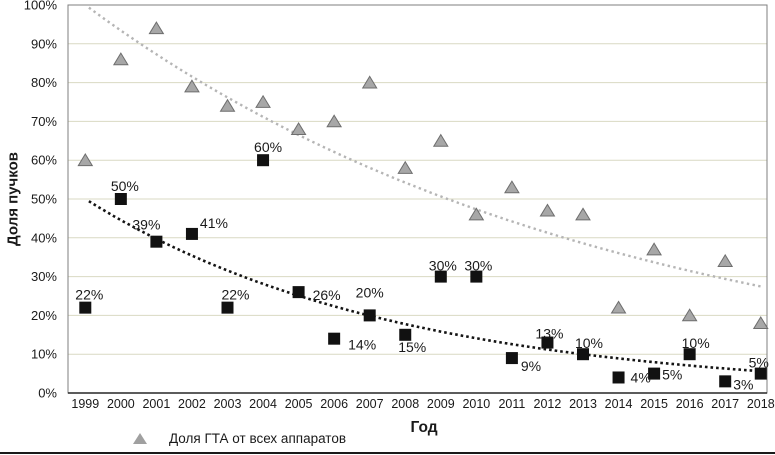 This screenshot has width=775, height=455. Describe the element at coordinates (387, 453) in the screenshot. I see `bottom-border-line` at that location.